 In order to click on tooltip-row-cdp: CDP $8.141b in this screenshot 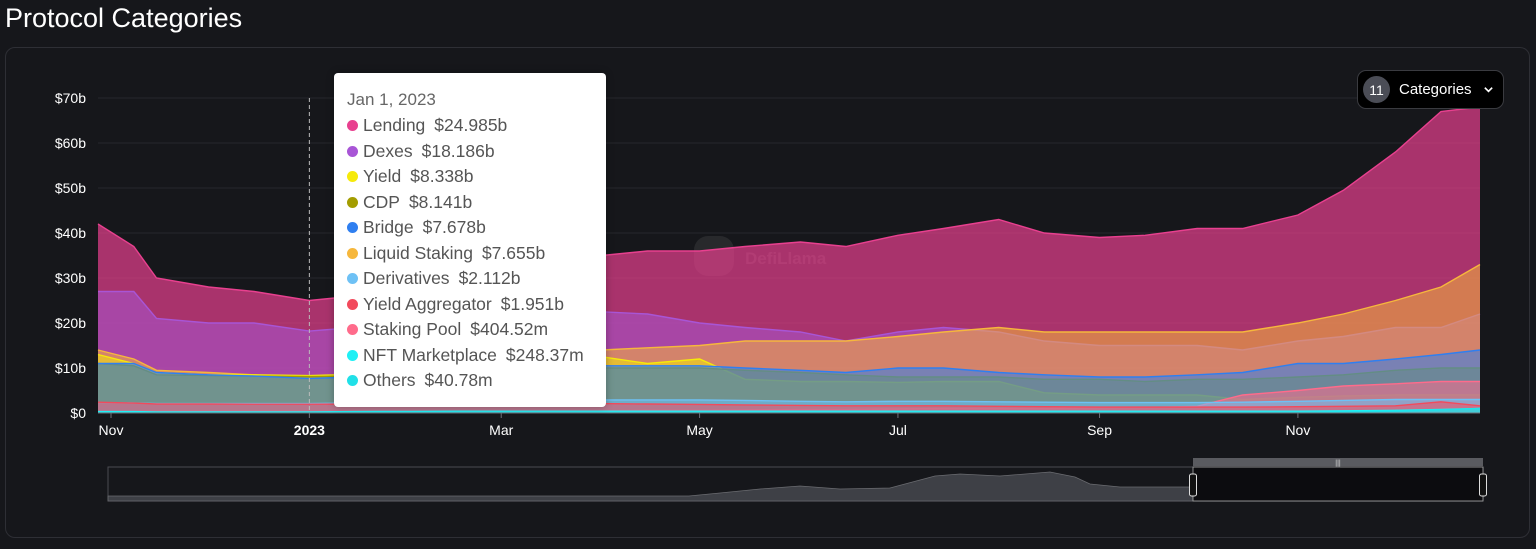, I will do `click(409, 202)`.